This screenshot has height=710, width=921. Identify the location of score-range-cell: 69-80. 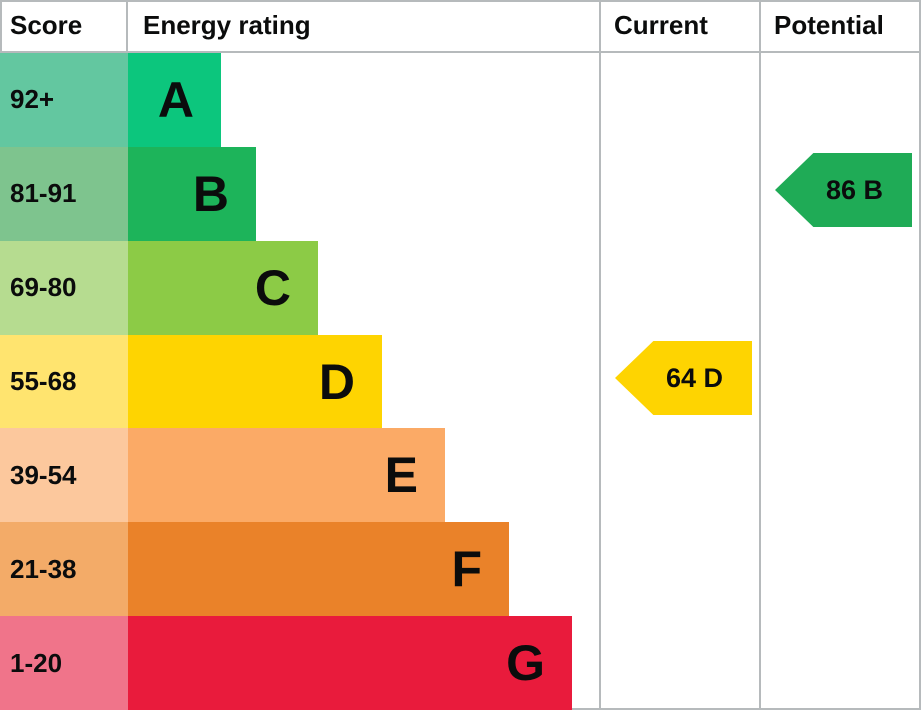
(64, 287).